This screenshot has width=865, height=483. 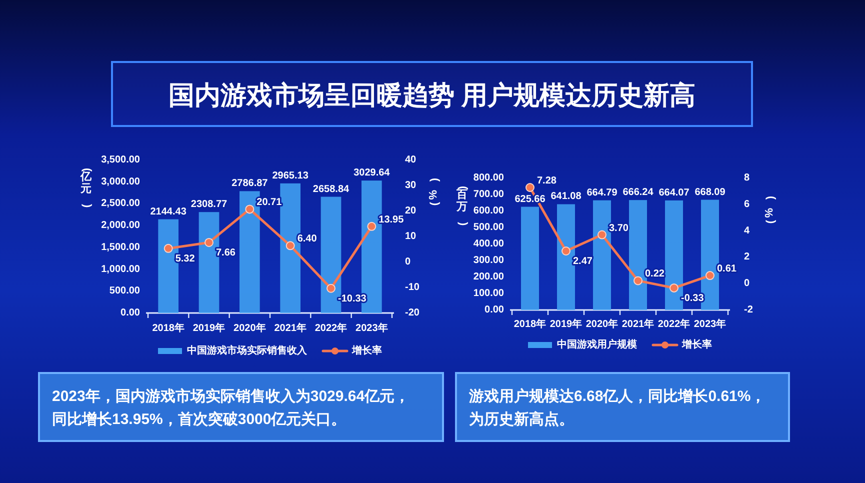 What do you see at coordinates (412, 287) in the screenshot?
I see `y2-tick-label: -10` at bounding box center [412, 287].